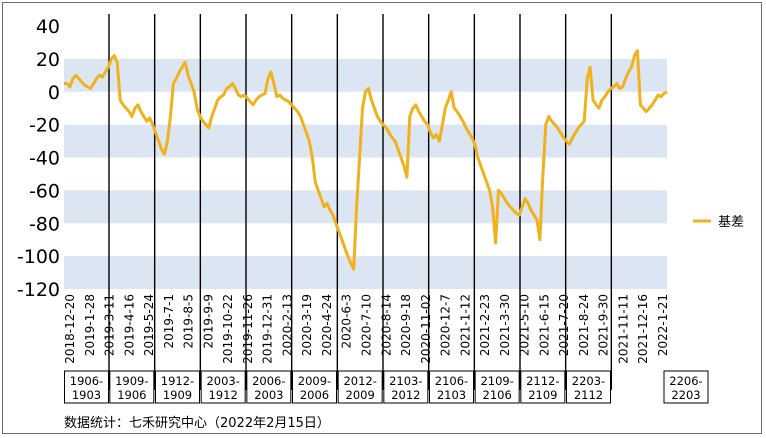 This screenshot has height=438, width=766. What do you see at coordinates (86, 395) in the screenshot?
I see `contract-text: 1903` at bounding box center [86, 395].